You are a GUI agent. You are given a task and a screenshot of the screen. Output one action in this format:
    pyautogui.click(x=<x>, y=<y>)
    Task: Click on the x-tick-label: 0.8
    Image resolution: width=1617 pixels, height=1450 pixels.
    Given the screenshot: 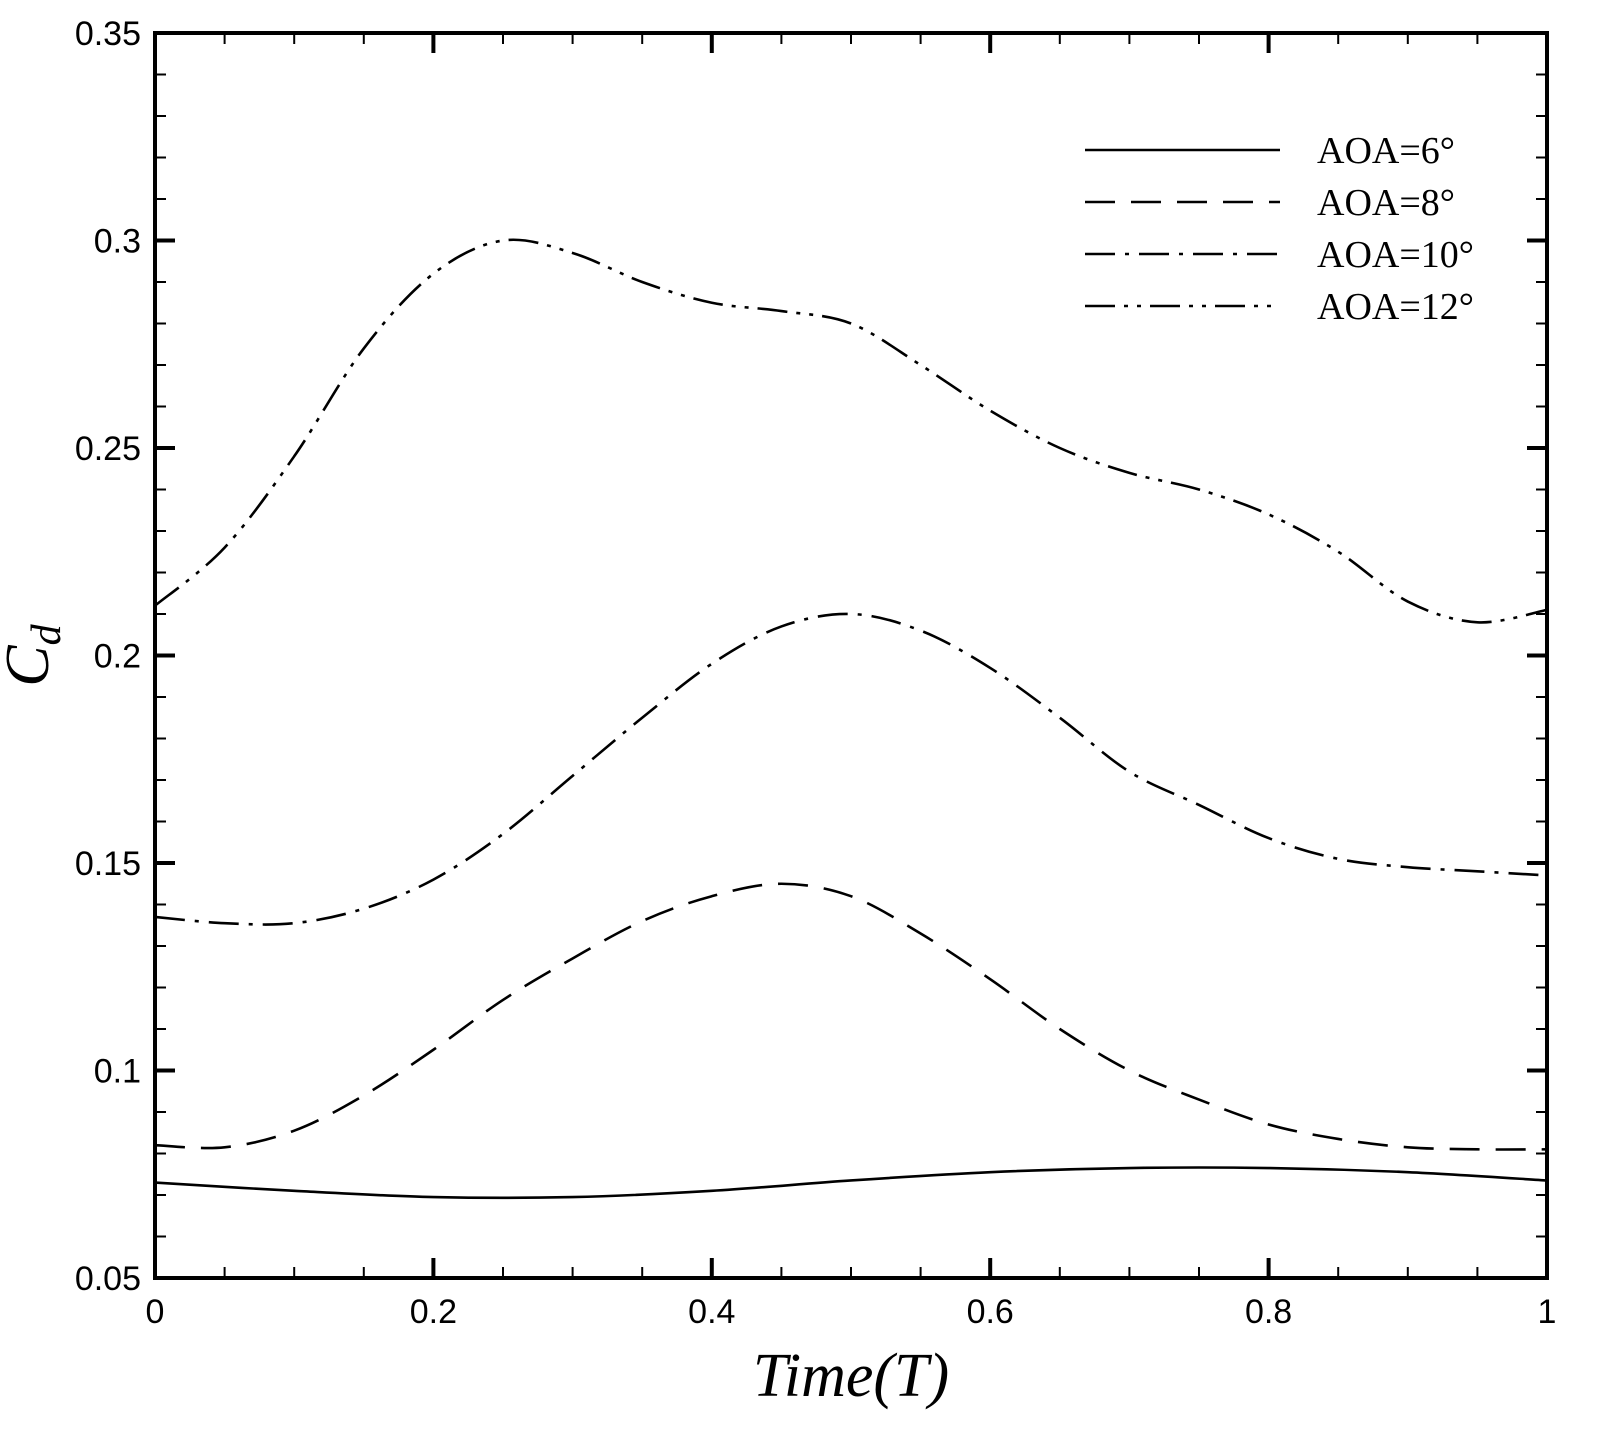 What is the action you would take?
    pyautogui.click(x=1268, y=1312)
    